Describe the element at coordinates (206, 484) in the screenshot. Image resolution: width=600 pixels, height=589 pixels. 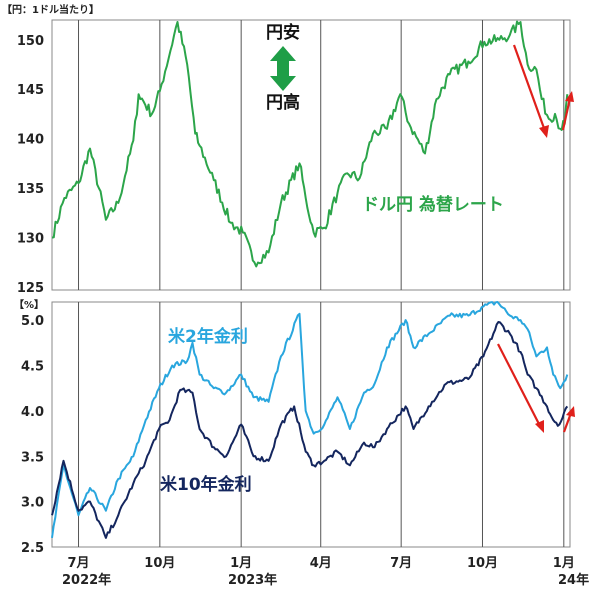
I see `us10y-series-label: 米10年金利` at that location.